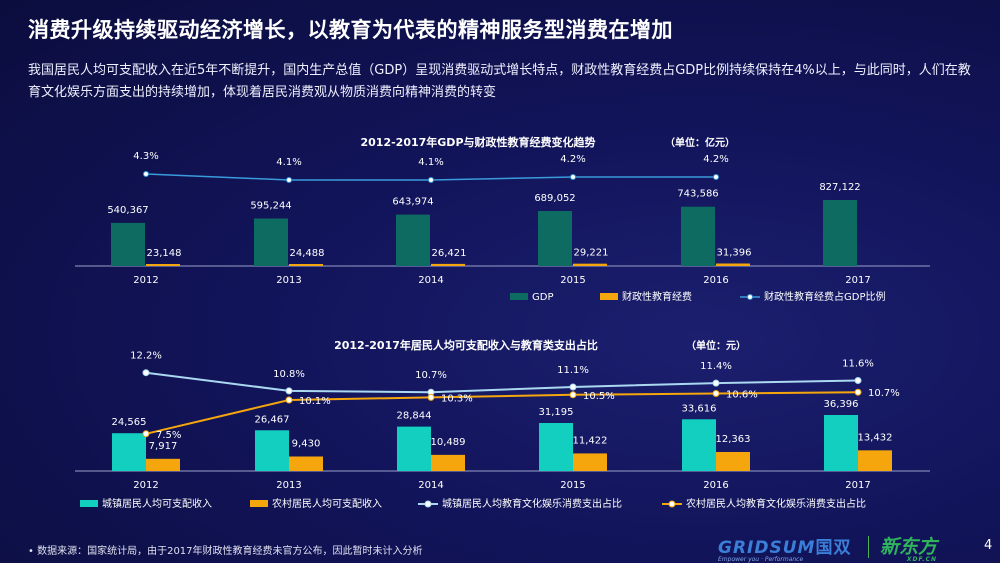  What do you see at coordinates (573, 370) in the screenshot?
I see `urban-ratio-label: 11.1%` at bounding box center [573, 370].